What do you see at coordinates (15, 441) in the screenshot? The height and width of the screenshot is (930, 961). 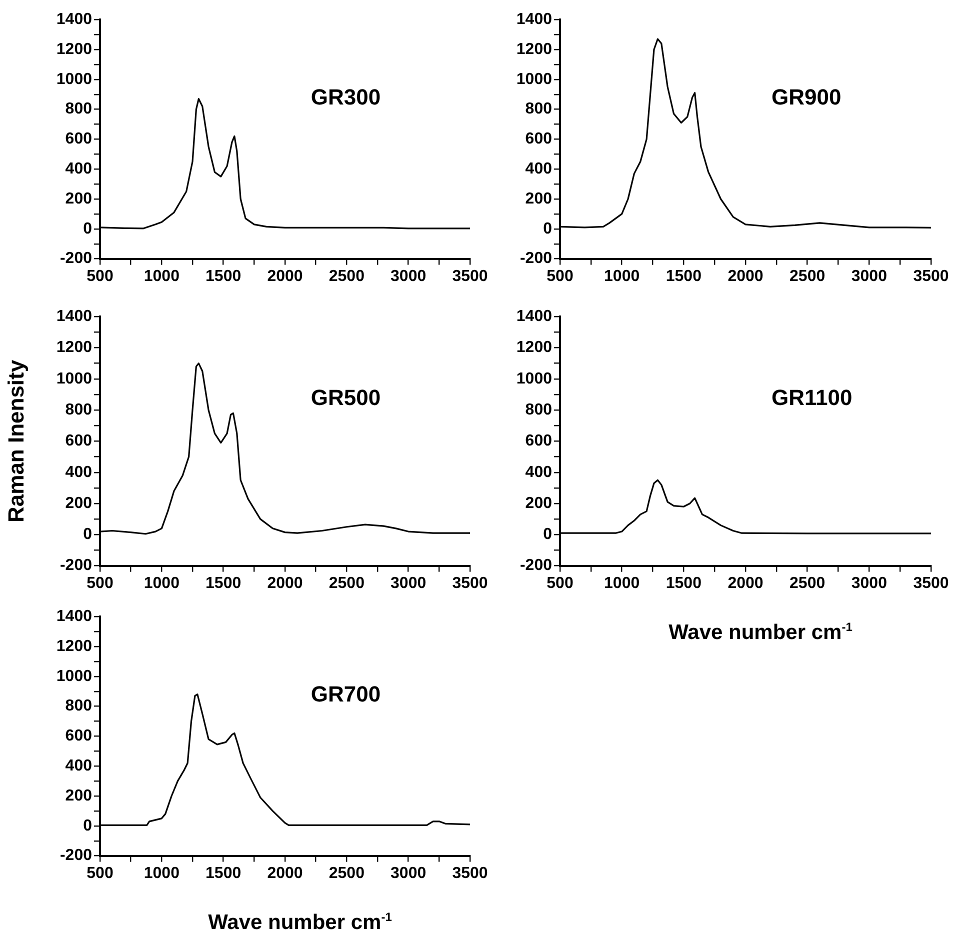 I see `y-axis-title: Raman Inensity` at bounding box center [15, 441].